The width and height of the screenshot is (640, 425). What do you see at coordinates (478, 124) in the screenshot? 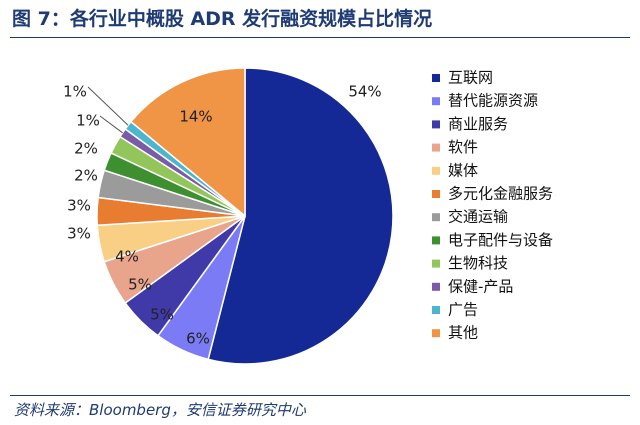
I see `legend-label: 商业服务` at bounding box center [478, 124].